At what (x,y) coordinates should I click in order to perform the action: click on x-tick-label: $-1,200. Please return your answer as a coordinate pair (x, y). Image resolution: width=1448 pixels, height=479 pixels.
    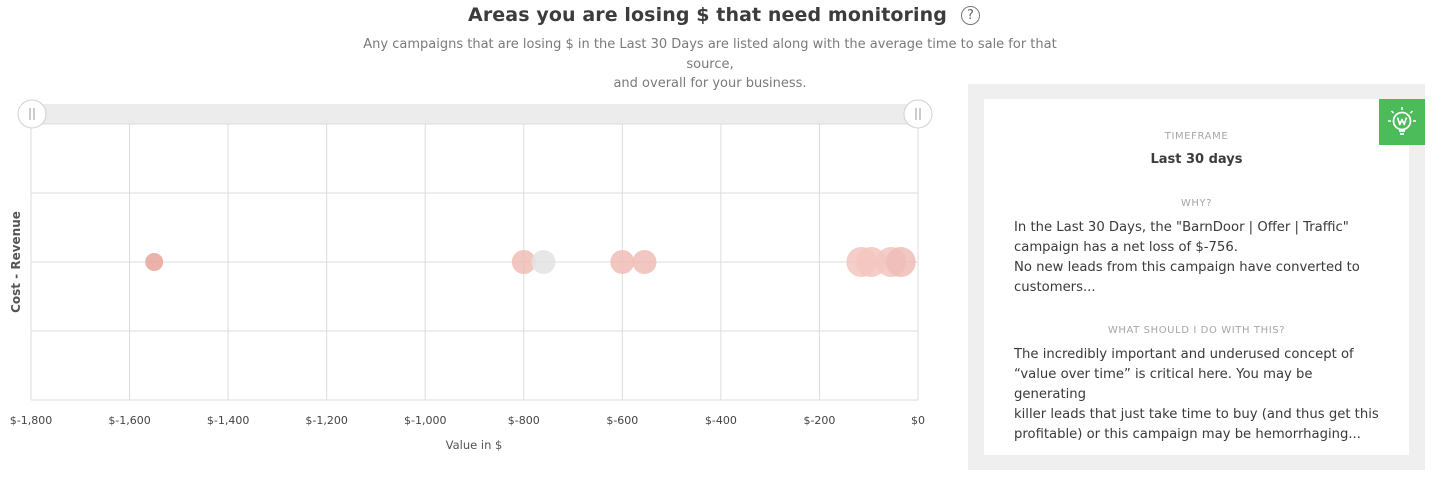
    Looking at the image, I should click on (326, 420).